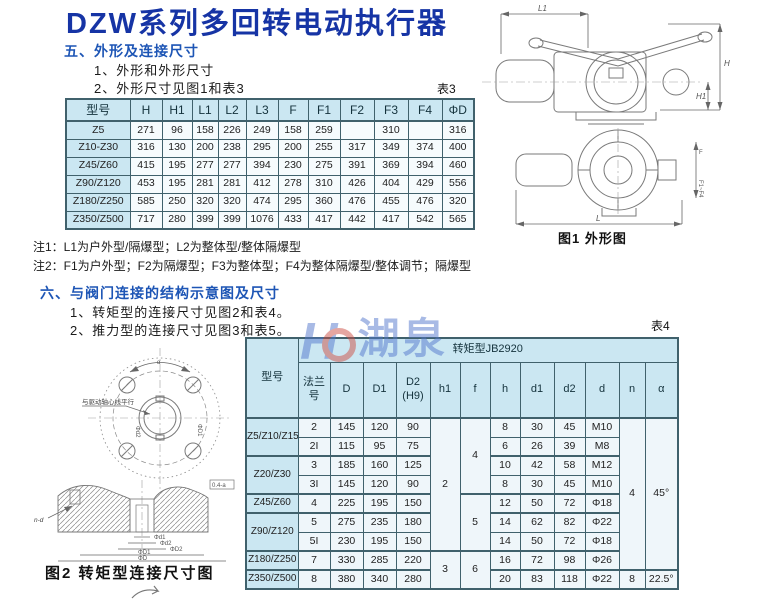 Image resolution: width=760 pixels, height=599 pixels. What do you see at coordinates (537, 446) in the screenshot?
I see `cell: 26` at bounding box center [537, 446].